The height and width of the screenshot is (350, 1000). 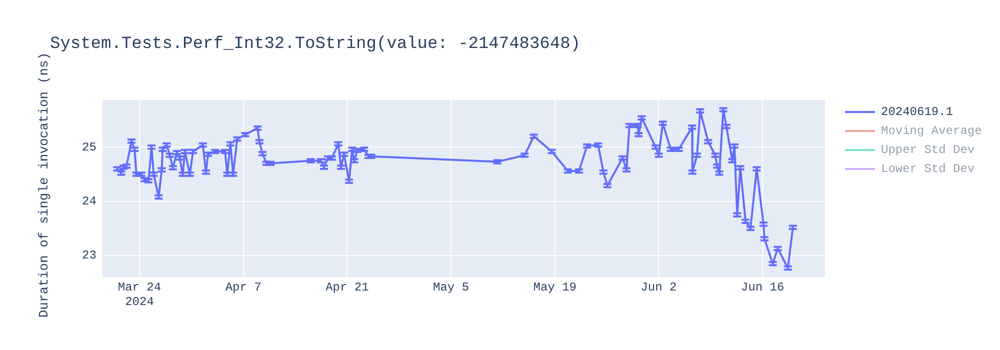 I want to click on x-tick-label: Apr 21, so click(x=347, y=287).